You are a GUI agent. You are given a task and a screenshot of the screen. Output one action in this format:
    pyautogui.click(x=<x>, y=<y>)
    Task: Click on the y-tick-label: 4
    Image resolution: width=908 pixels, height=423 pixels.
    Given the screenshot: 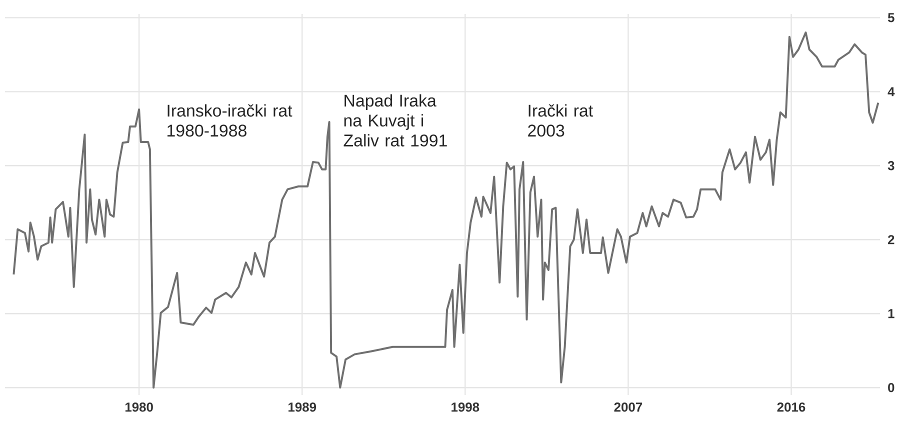 What is the action you would take?
    pyautogui.click(x=891, y=91)
    